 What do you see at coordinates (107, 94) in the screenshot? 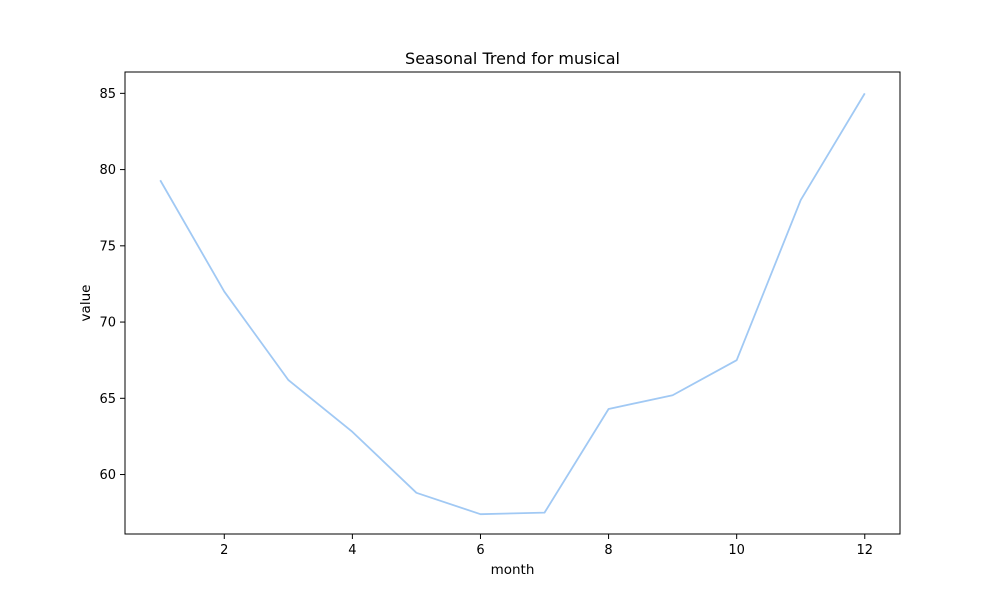
I see `y-tick-label: 85` at bounding box center [107, 94].